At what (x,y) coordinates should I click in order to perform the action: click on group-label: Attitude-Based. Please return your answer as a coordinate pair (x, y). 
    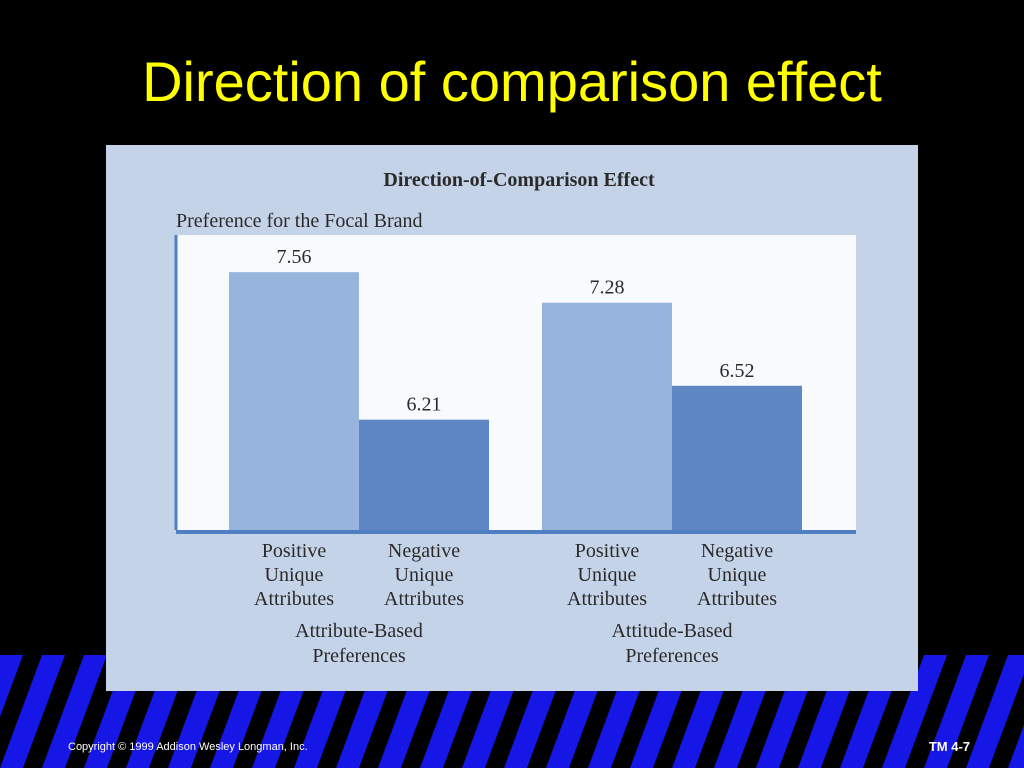
    Looking at the image, I should click on (671, 631).